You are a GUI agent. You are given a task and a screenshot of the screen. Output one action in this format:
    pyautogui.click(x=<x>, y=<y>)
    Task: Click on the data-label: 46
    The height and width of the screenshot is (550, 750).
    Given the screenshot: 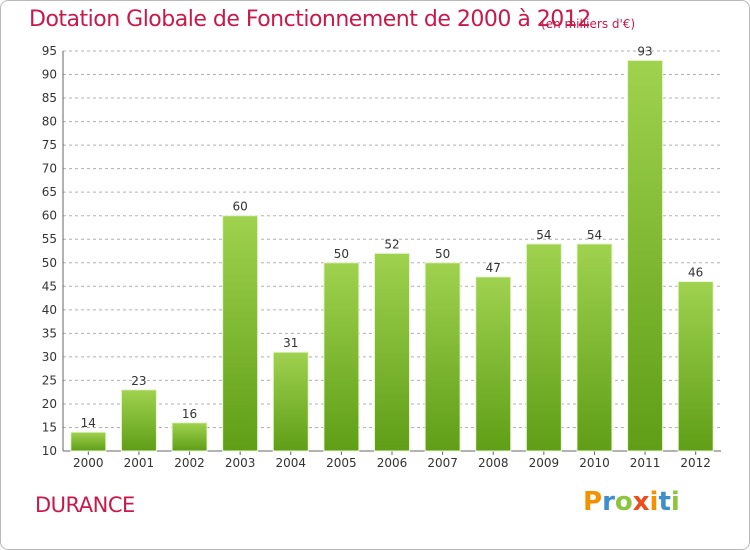 What is the action you would take?
    pyautogui.click(x=695, y=273)
    